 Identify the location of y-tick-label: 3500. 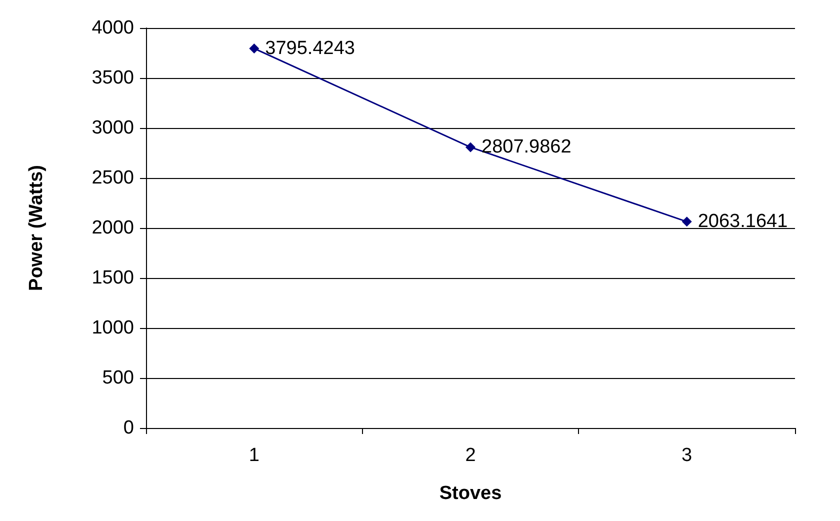
(113, 78).